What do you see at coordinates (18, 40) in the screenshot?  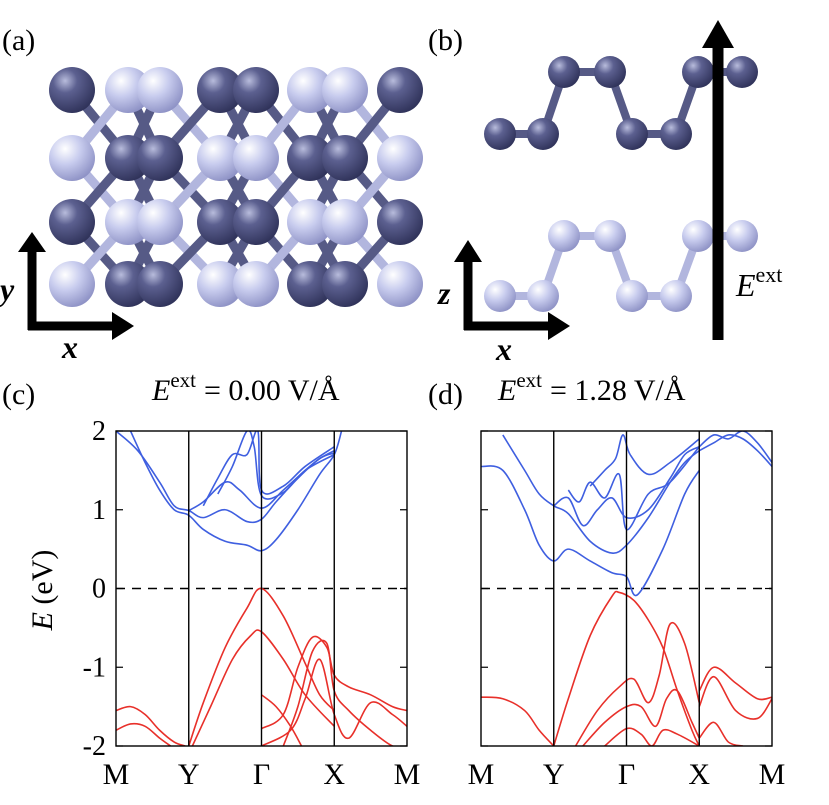 I see `panel-a-label: (a)` at bounding box center [18, 40].